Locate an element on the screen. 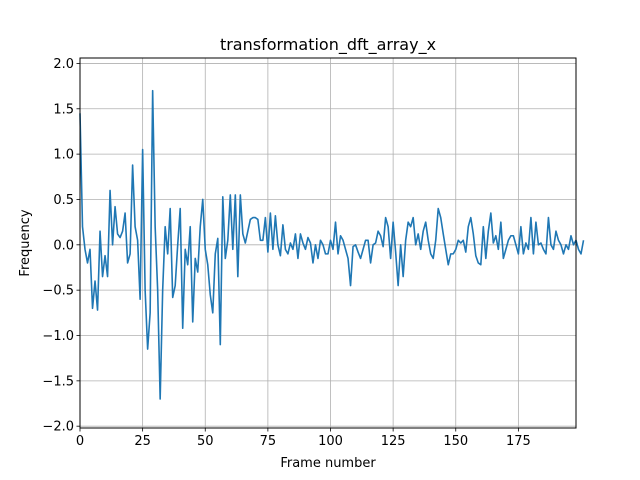 This screenshot has width=640, height=480. x-tick-label: 25 is located at coordinates (142, 441).